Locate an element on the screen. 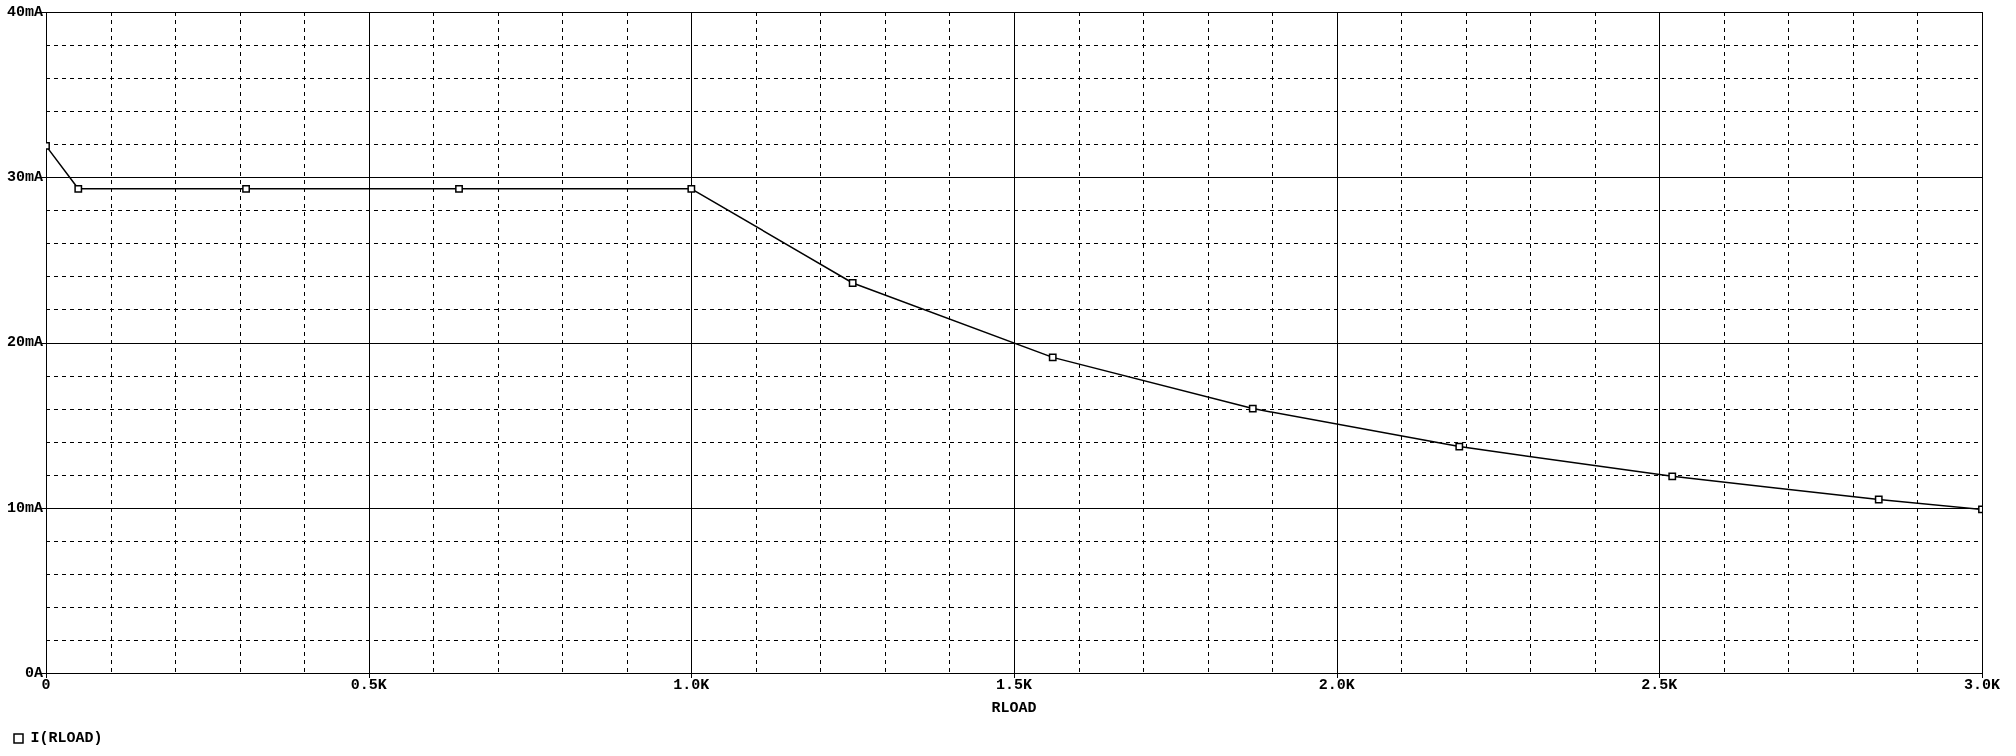  x-tick-label: 2.0K is located at coordinates (1336, 685).